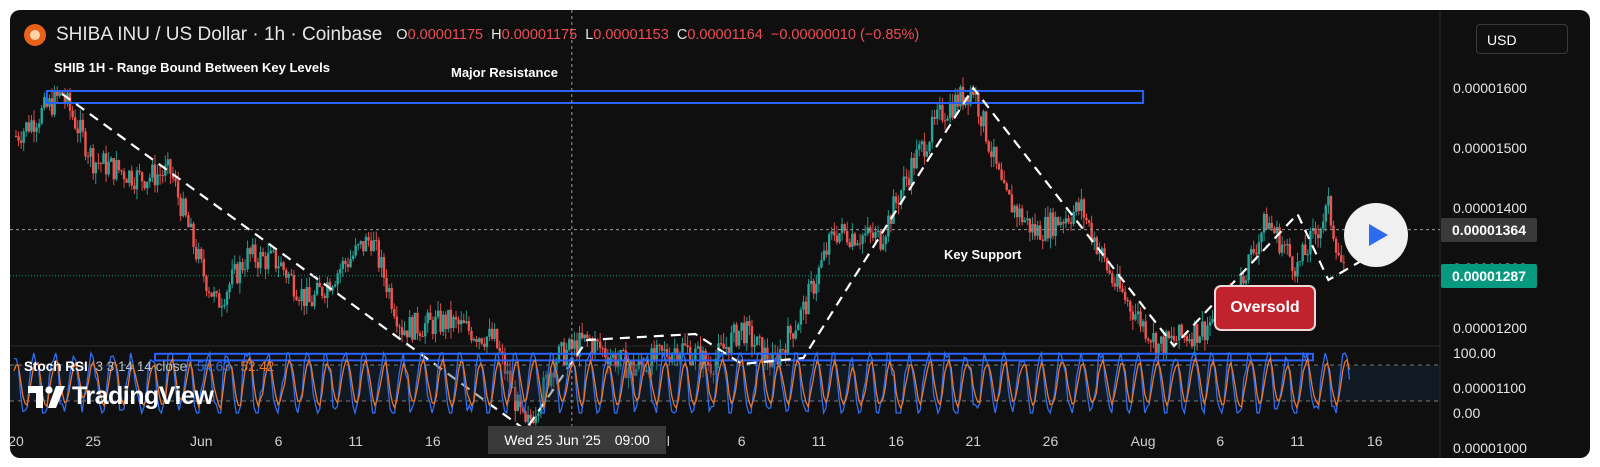 The width and height of the screenshot is (1600, 467). What do you see at coordinates (219, 34) in the screenshot?
I see `symbol-title: SHIBA INU / US Dollar · 1h · Coinbase` at bounding box center [219, 34].